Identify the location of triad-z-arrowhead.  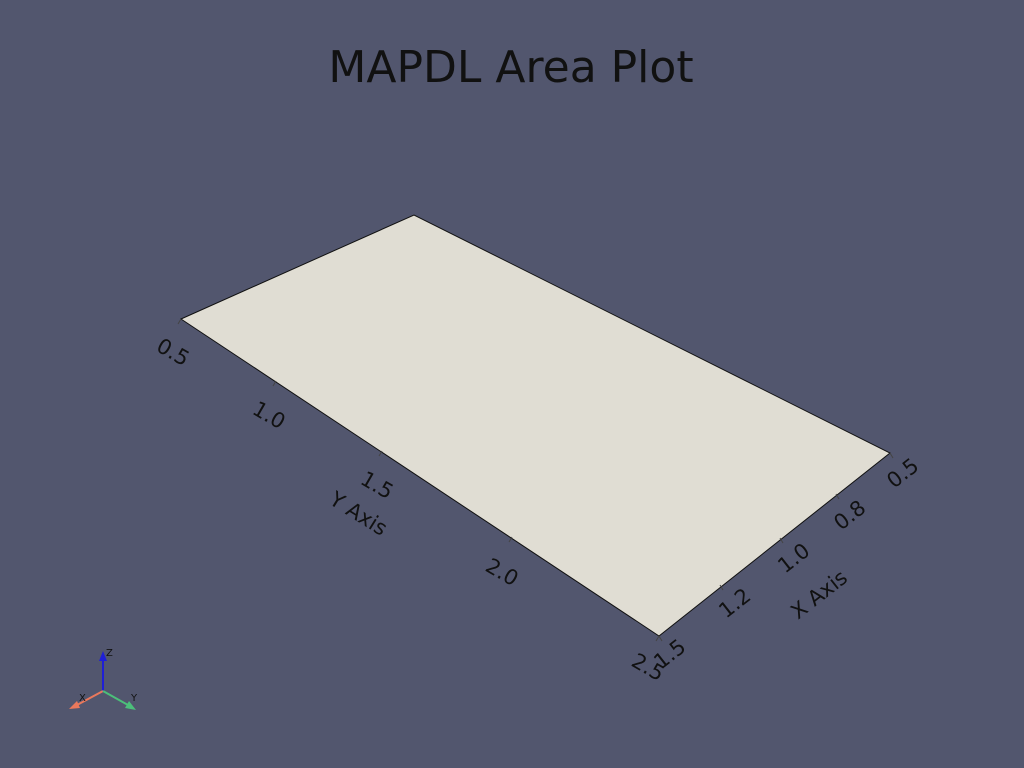
(103, 656).